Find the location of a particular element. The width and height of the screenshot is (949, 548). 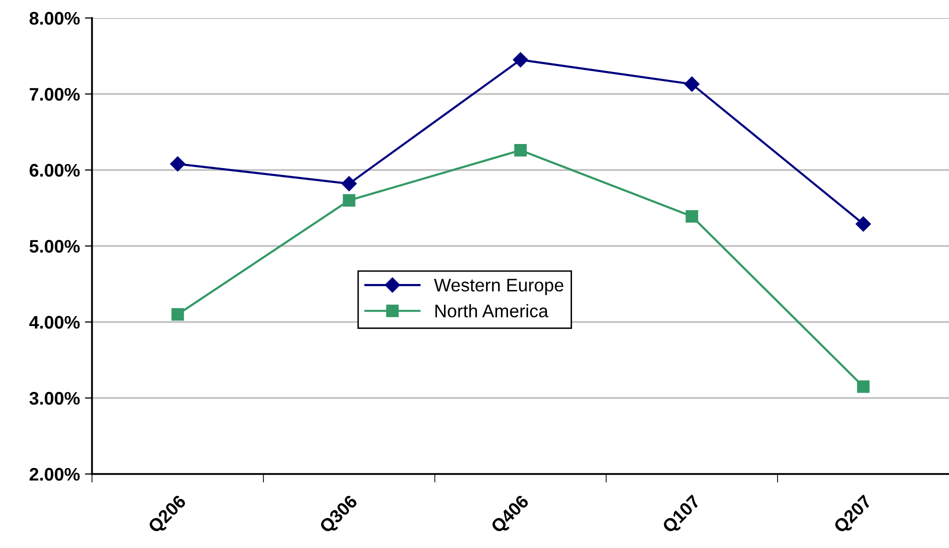

y-tick-label: 3.00% is located at coordinates (54, 398).